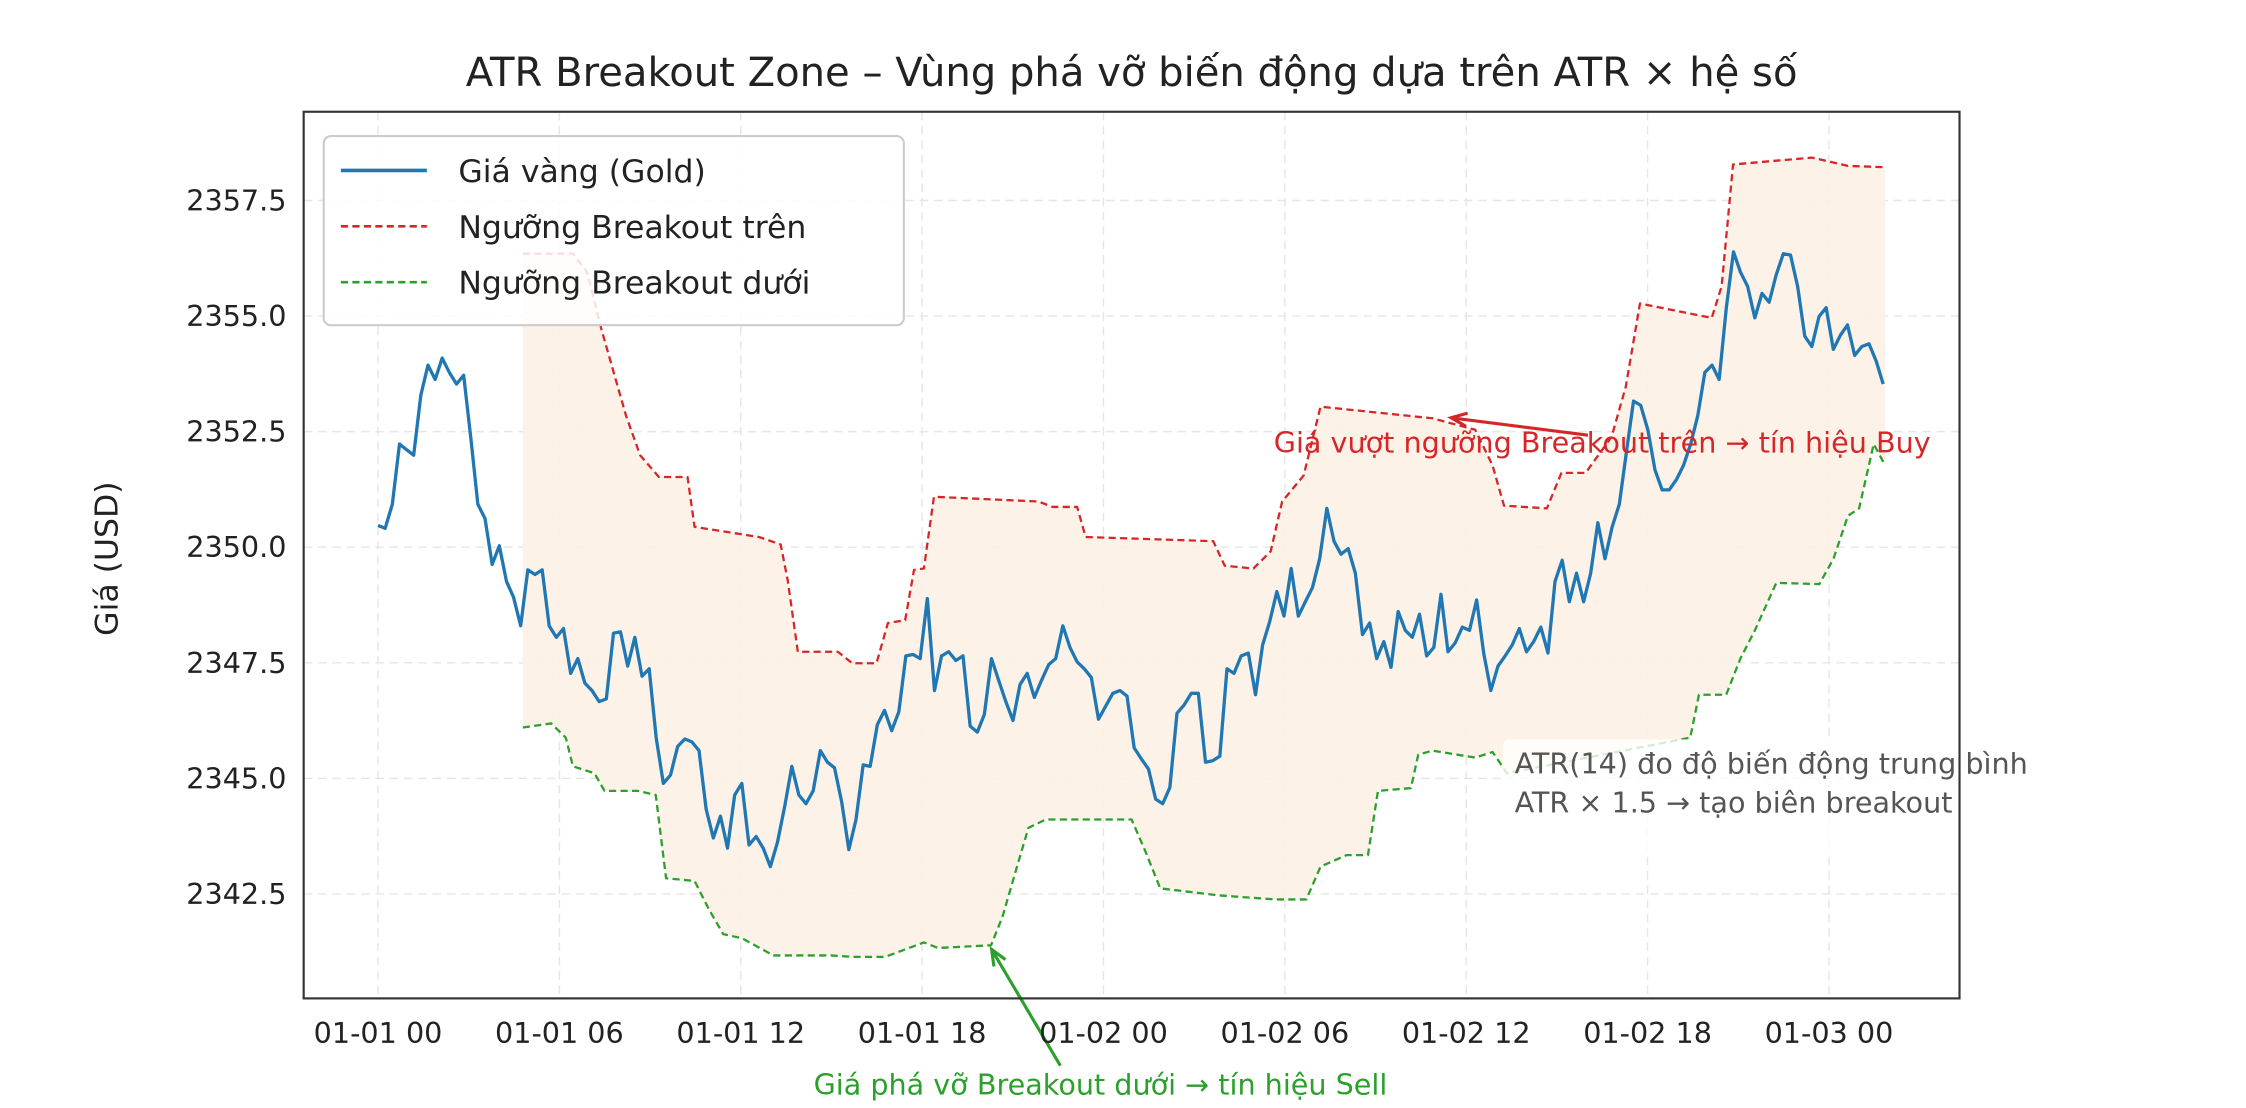  What do you see at coordinates (1284, 1033) in the screenshot?
I see `x-tick-label: 01-02 06` at bounding box center [1284, 1033].